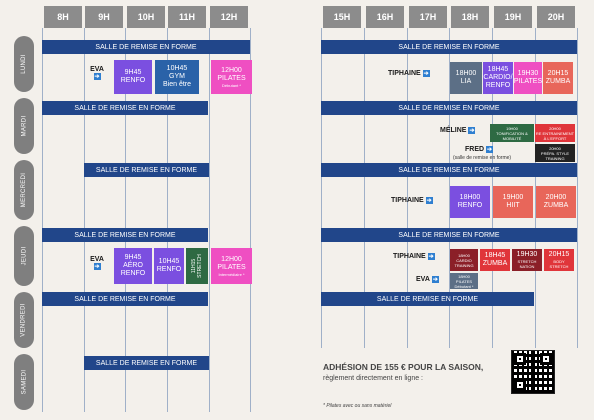 Image resolution: width=594 pixels, height=420 pixels. Describe the element at coordinates (513, 202) in the screenshot. I see `class-wednesday-hiit: 19H00 HIIT` at that location.